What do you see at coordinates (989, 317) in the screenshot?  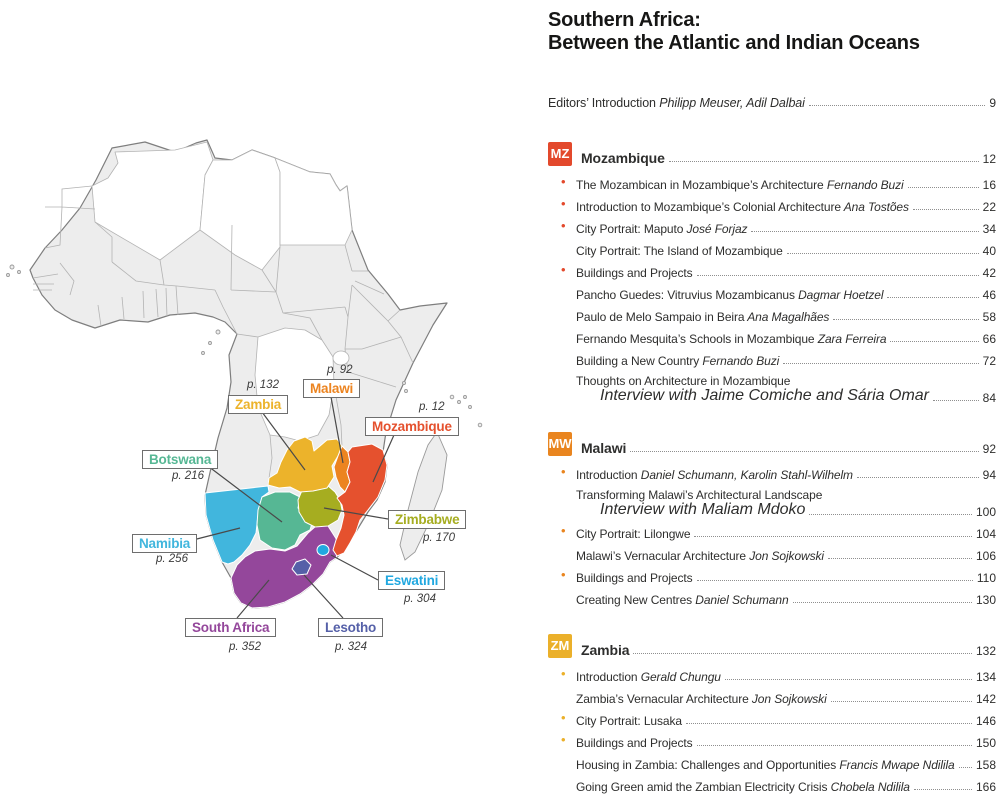 I see `page-number: 58` at bounding box center [989, 317].